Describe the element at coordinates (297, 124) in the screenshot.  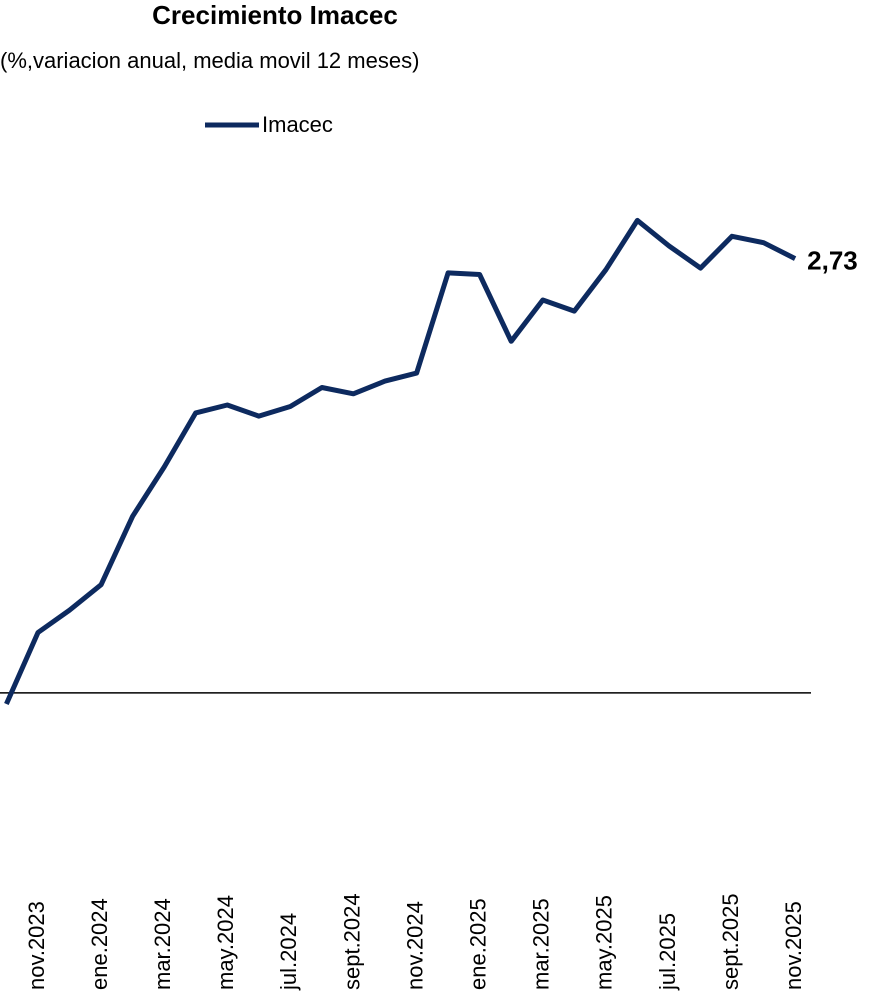
I see `legend-label: Imacec` at that location.